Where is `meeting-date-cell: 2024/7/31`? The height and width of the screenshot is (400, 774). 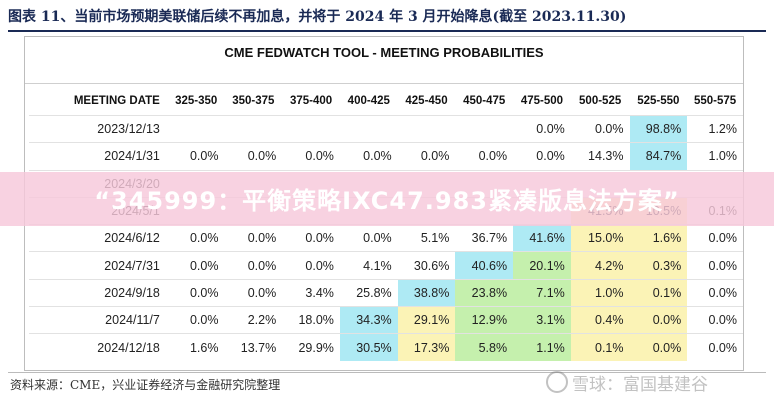 meeting-date-cell: 2024/7/31 is located at coordinates (98, 265).